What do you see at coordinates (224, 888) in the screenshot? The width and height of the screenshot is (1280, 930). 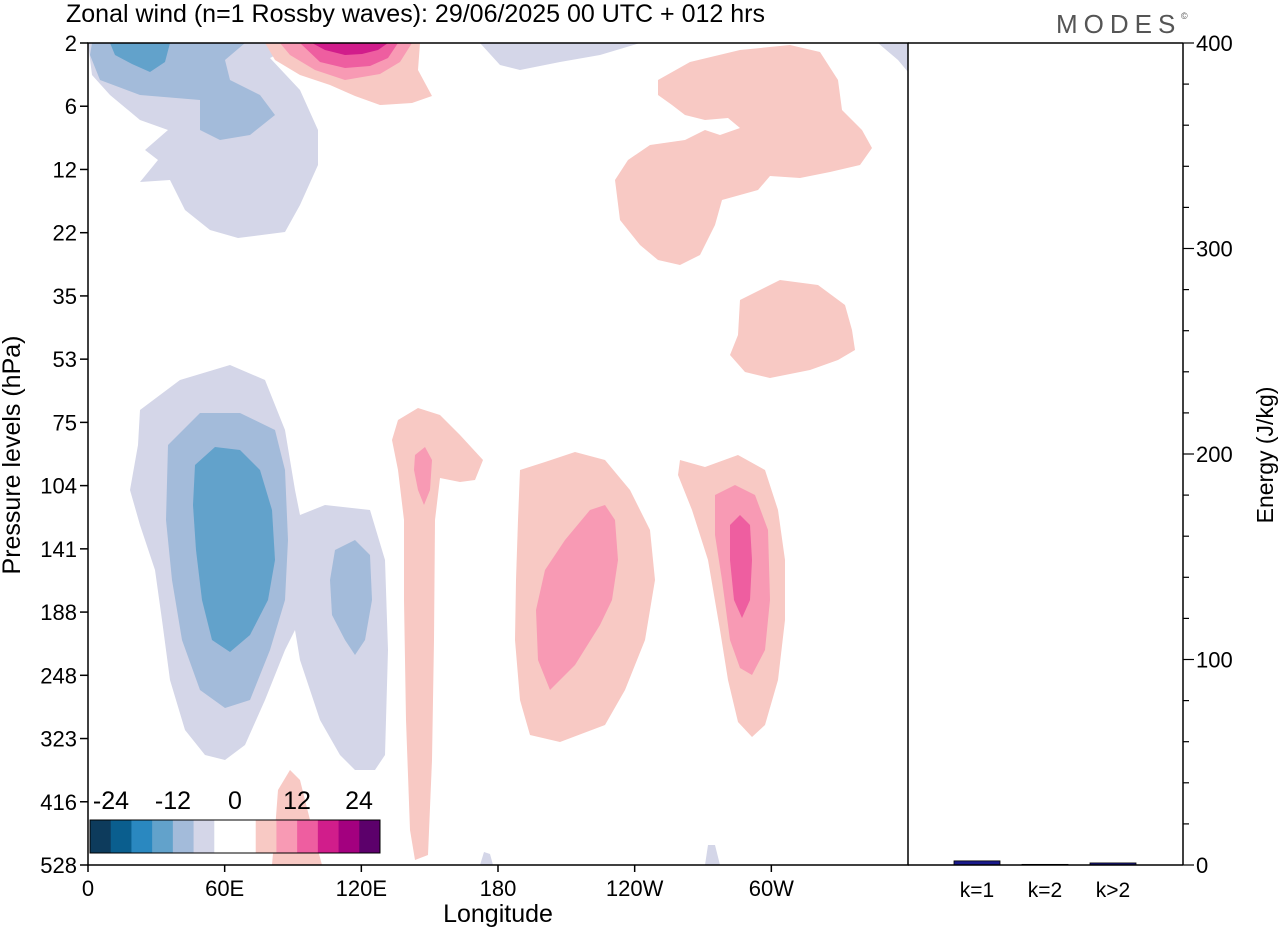 I see `x-tick-label: 60E` at bounding box center [224, 888].